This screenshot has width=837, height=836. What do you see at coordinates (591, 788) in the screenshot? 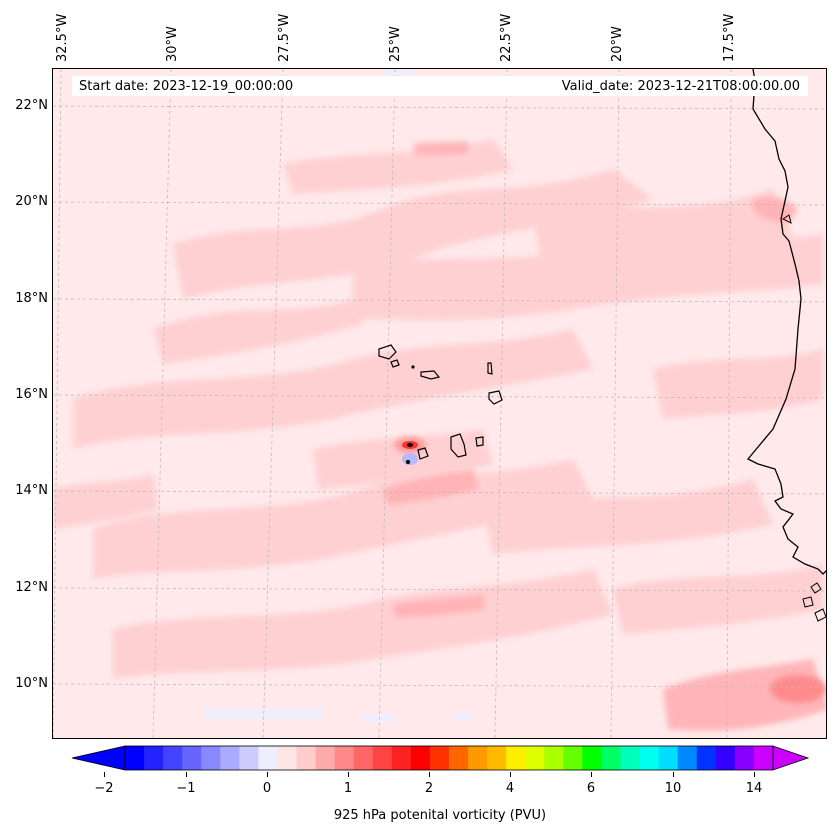
I see `colorbar-tick-label: 6` at bounding box center [591, 788].